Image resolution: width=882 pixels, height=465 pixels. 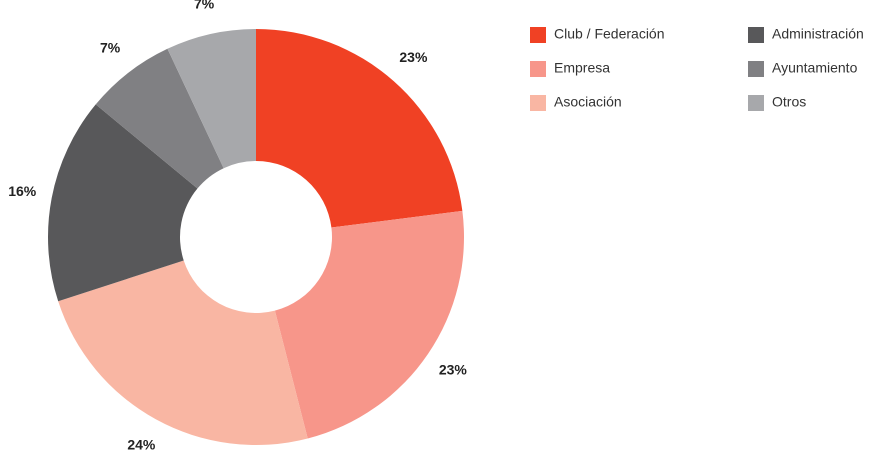 What do you see at coordinates (815, 68) in the screenshot?
I see `legend-label: Ayuntamiento` at bounding box center [815, 68].